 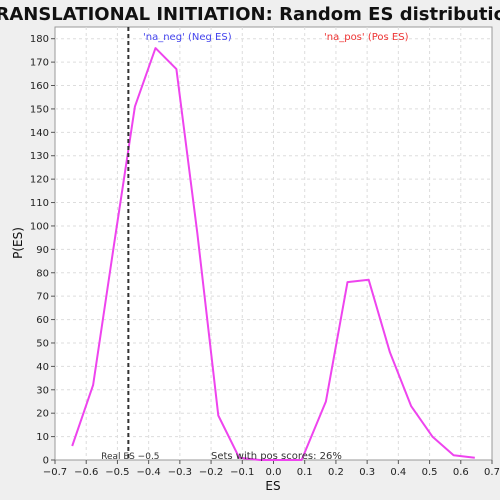 I want to click on x-axis-label: ES, so click(x=272, y=486).